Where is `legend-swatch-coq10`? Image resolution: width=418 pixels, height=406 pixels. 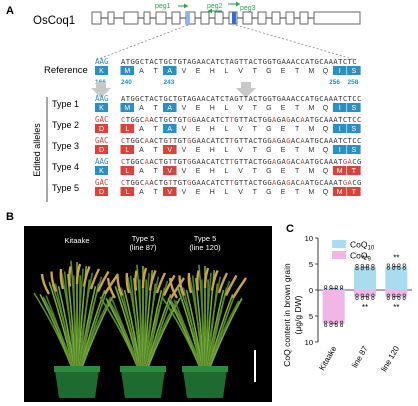 legend-swatch-coq10 is located at coordinates (339, 244).